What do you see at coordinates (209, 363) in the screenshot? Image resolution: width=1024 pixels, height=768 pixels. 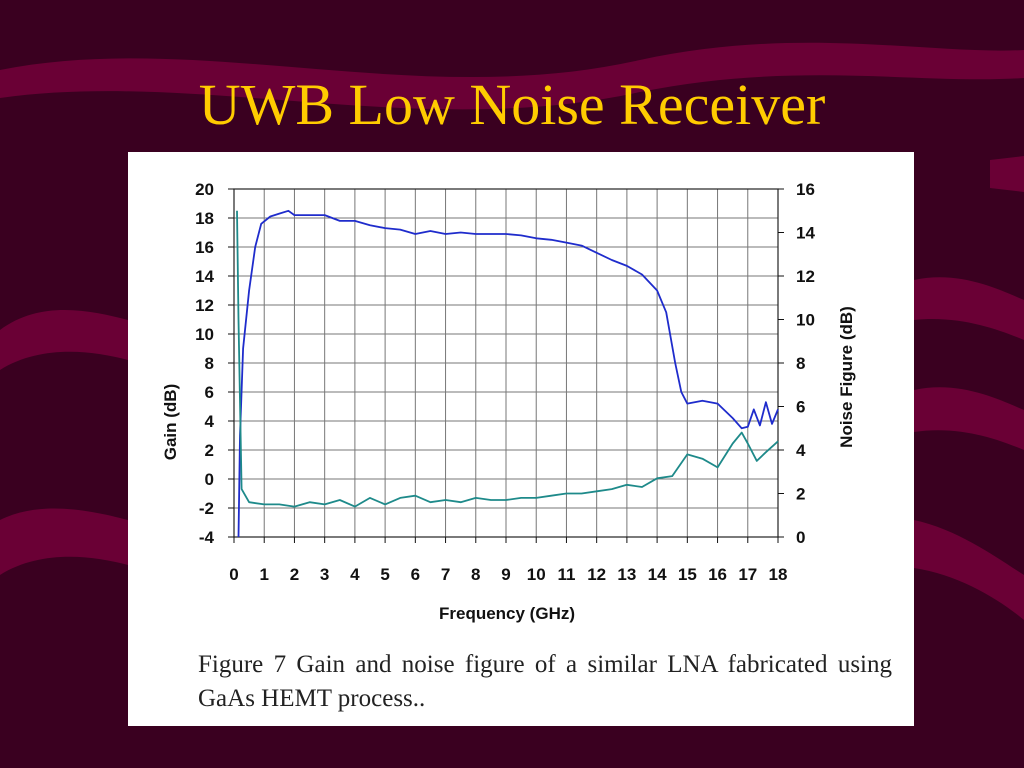 I see `y-tick-label: 8` at bounding box center [209, 363].